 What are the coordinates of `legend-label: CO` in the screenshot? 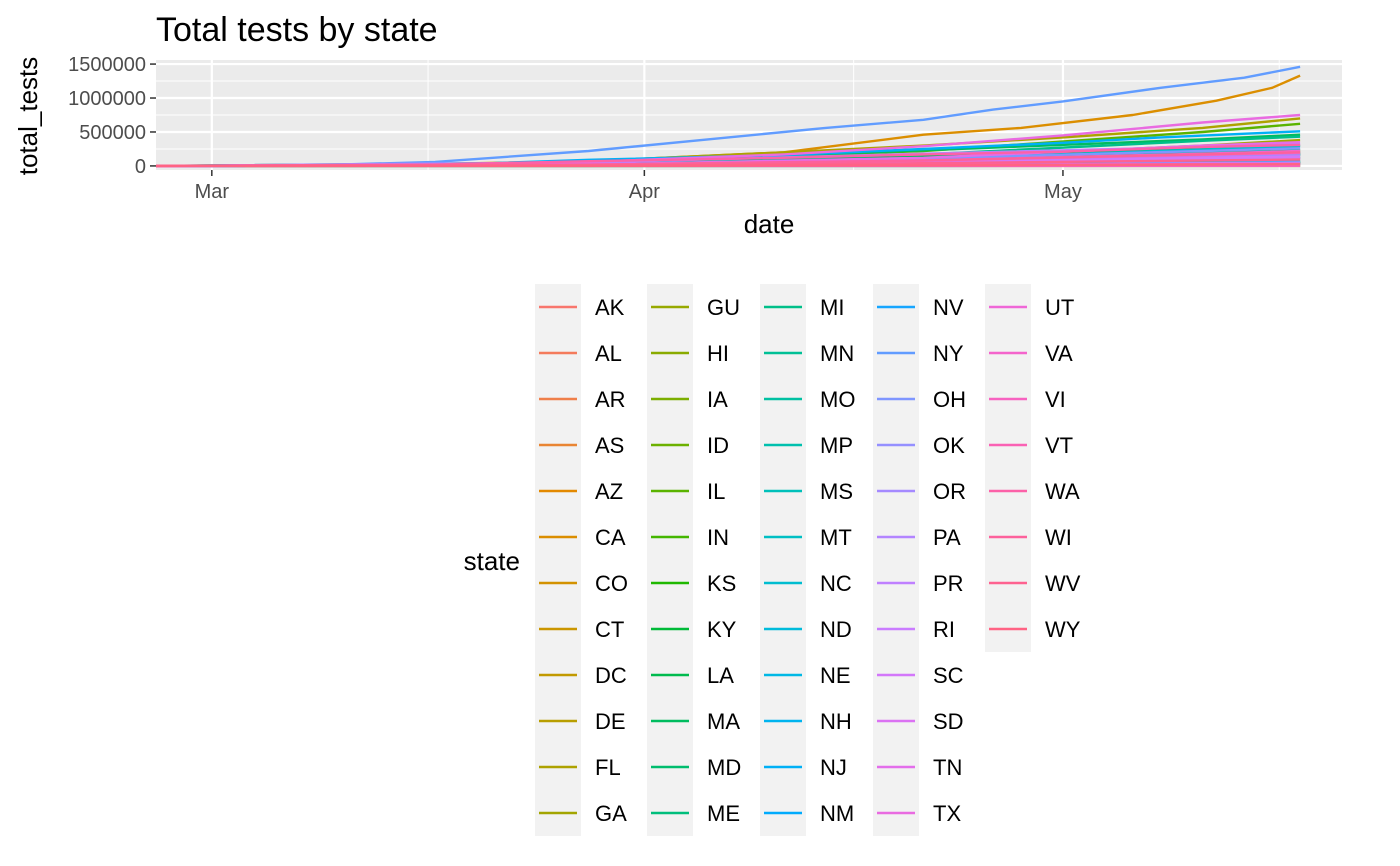 It's located at (611, 583).